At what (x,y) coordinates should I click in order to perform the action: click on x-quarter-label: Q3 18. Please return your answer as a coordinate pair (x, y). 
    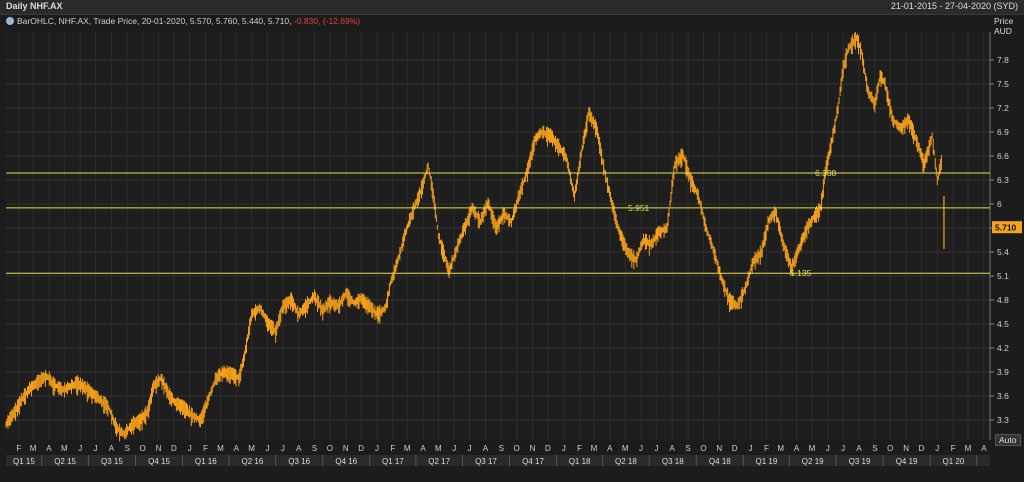
    Looking at the image, I should click on (673, 461).